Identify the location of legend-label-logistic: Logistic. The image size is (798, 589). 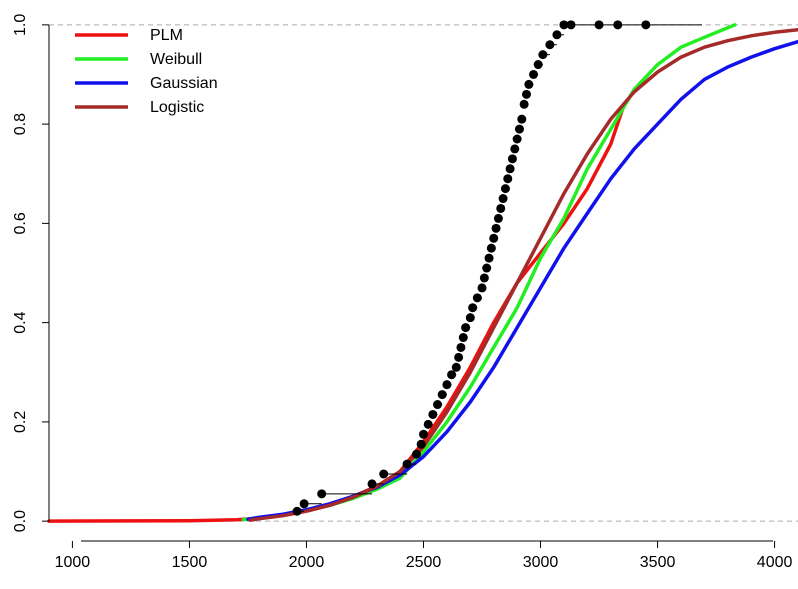
(177, 107).